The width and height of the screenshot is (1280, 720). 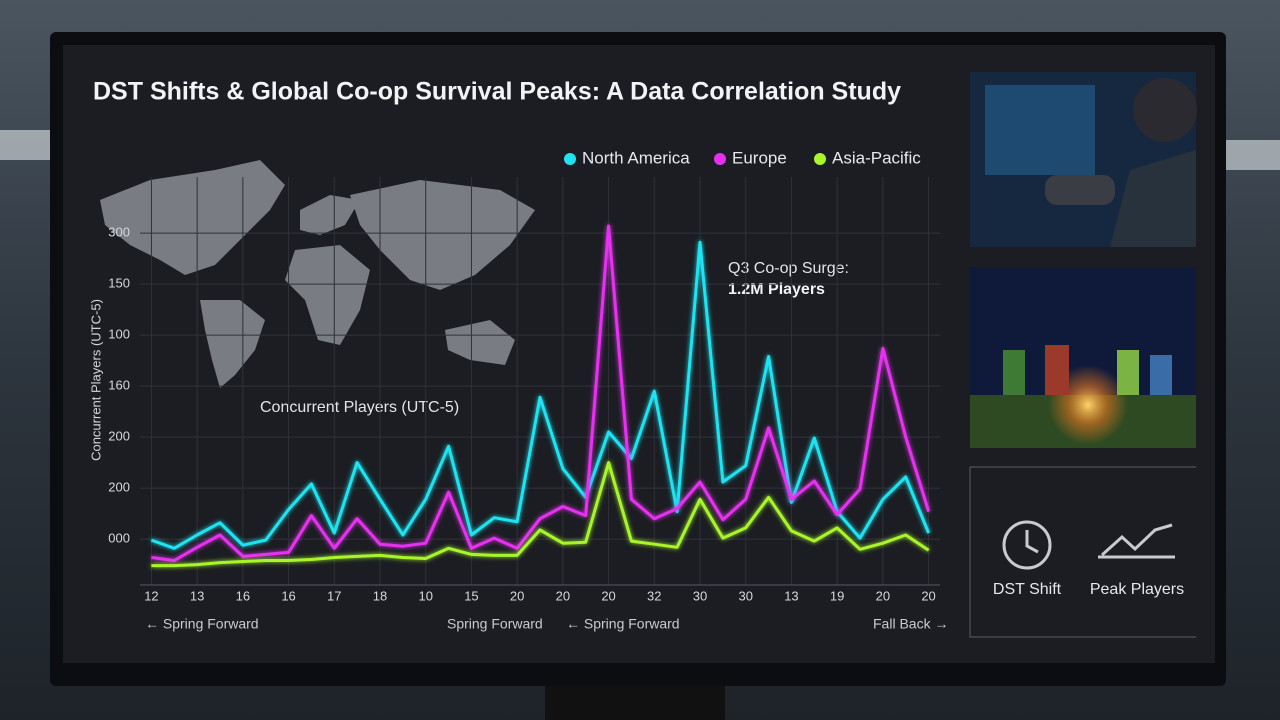 I want to click on icon-label: DST Shift, so click(x=1027, y=589).